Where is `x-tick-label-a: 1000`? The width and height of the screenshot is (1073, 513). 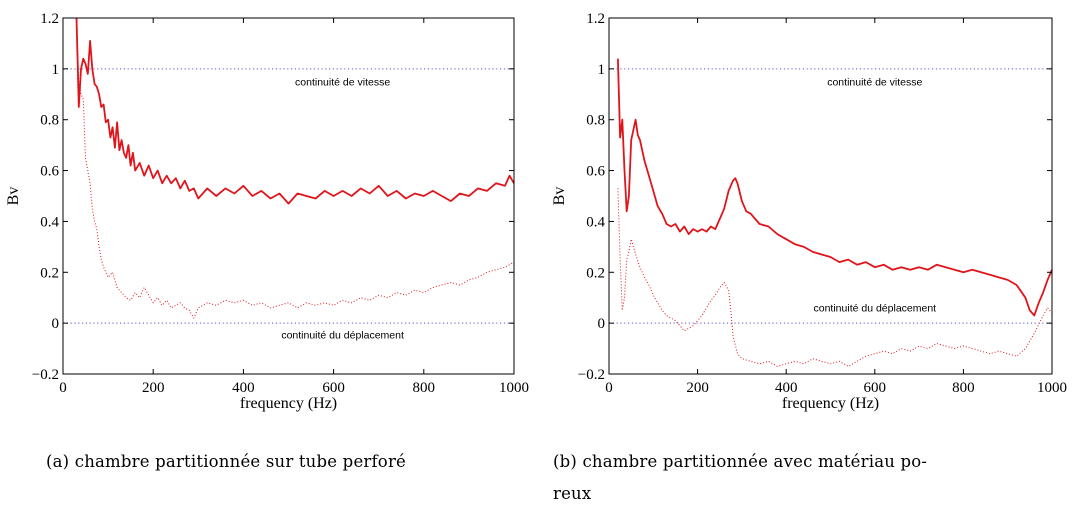 x-tick-label-a: 1000 is located at coordinates (514, 388).